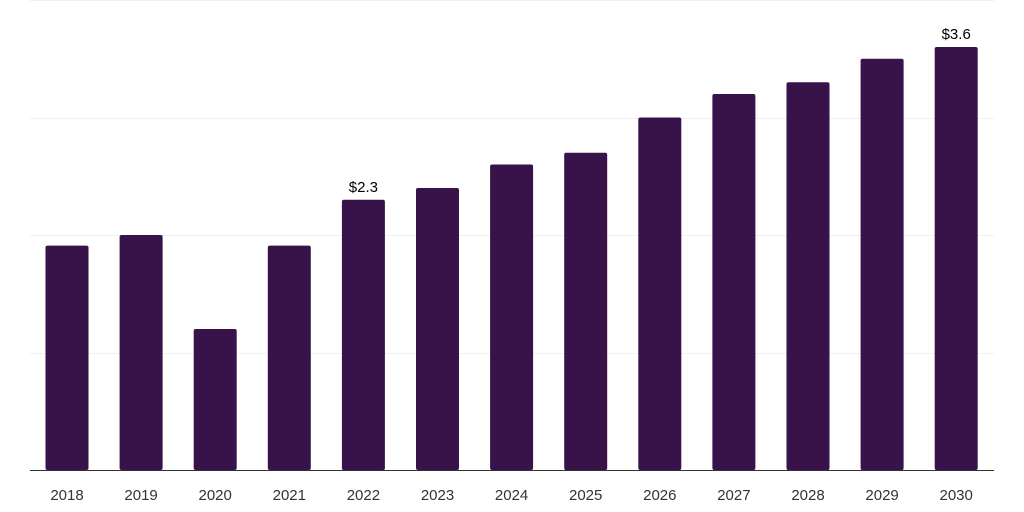 The image size is (1024, 512). Describe the element at coordinates (807, 495) in the screenshot. I see `x-tick-label-2028: 2028` at that location.